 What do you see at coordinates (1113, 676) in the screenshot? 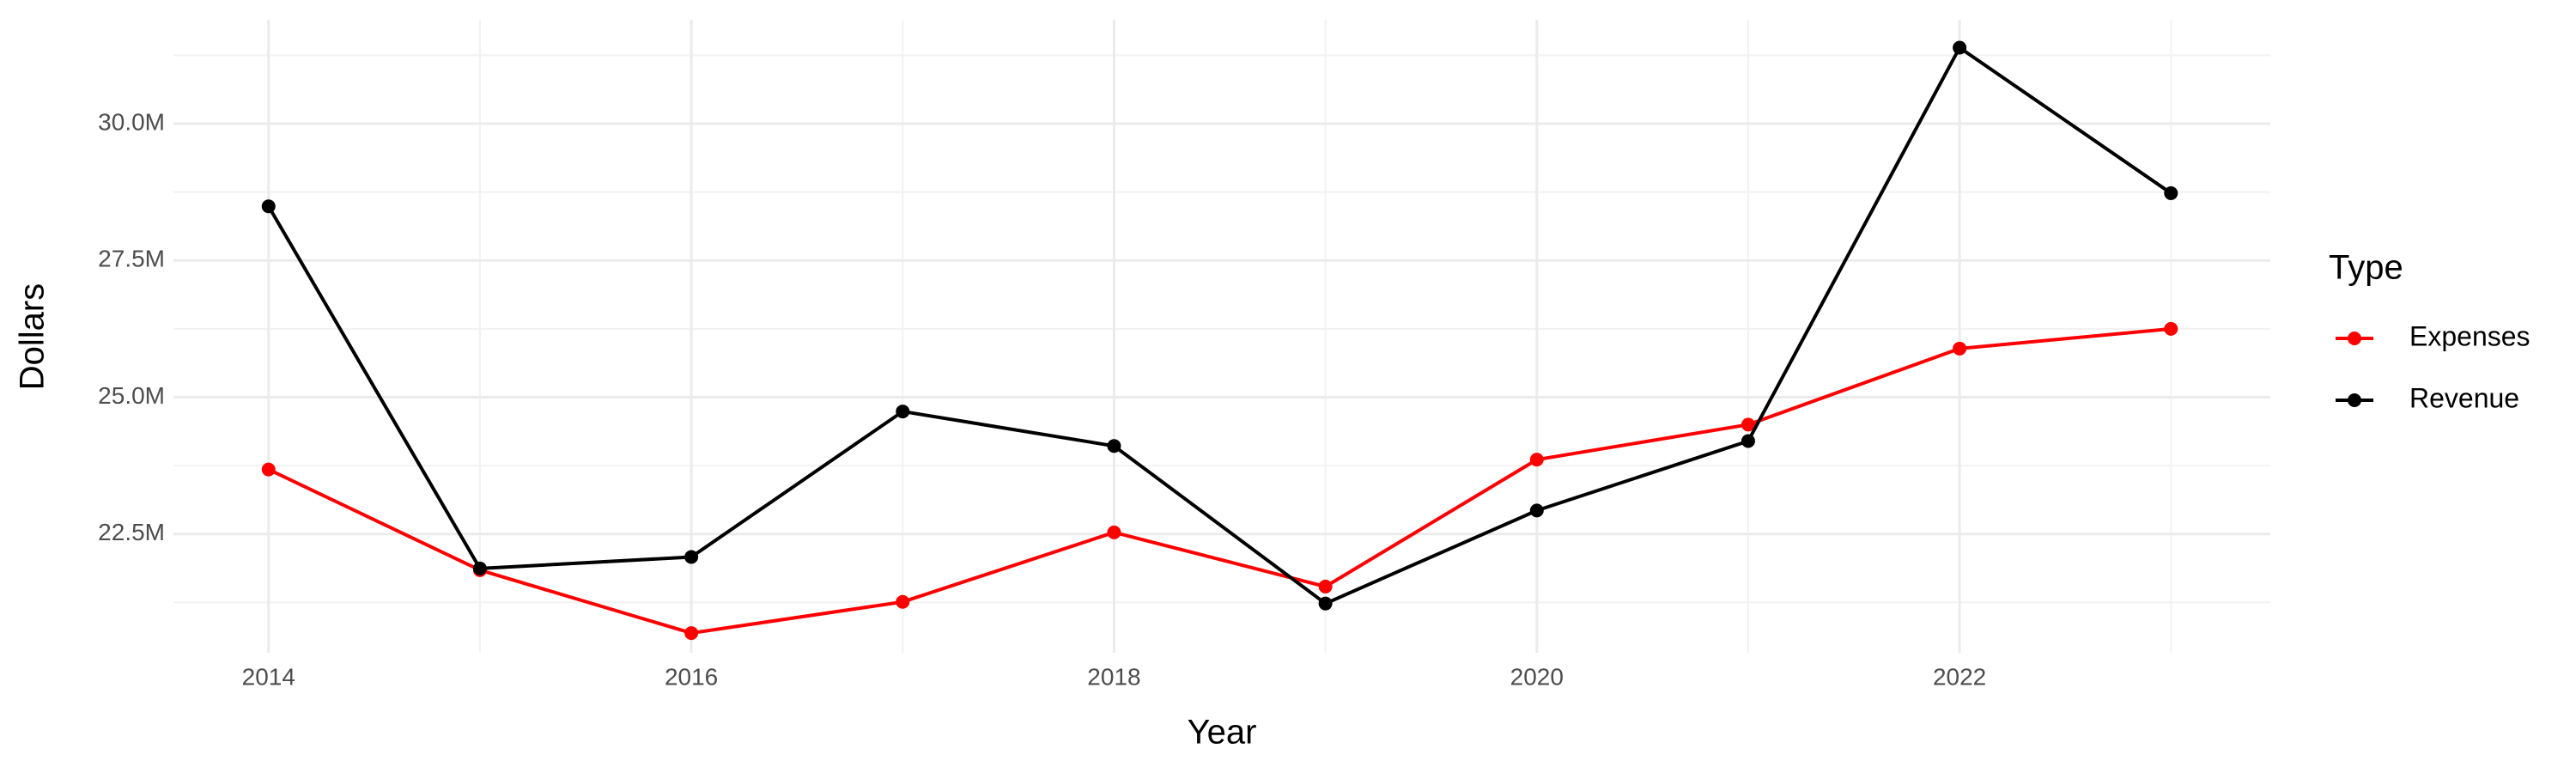
I see `x-tick-label: 2018` at bounding box center [1113, 676].